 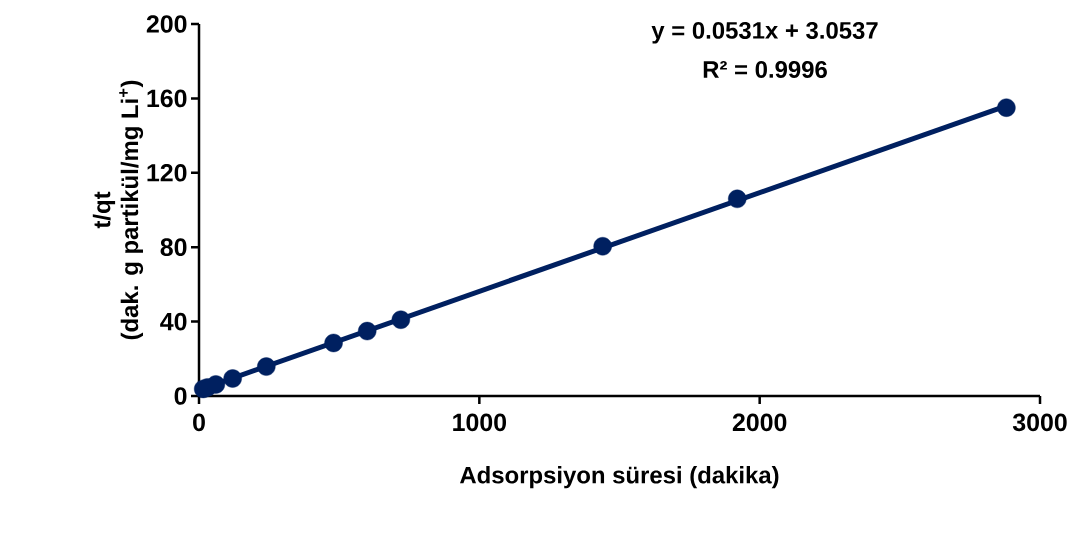 What do you see at coordinates (180, 396) in the screenshot?
I see `y-tick-label: 0` at bounding box center [180, 396].